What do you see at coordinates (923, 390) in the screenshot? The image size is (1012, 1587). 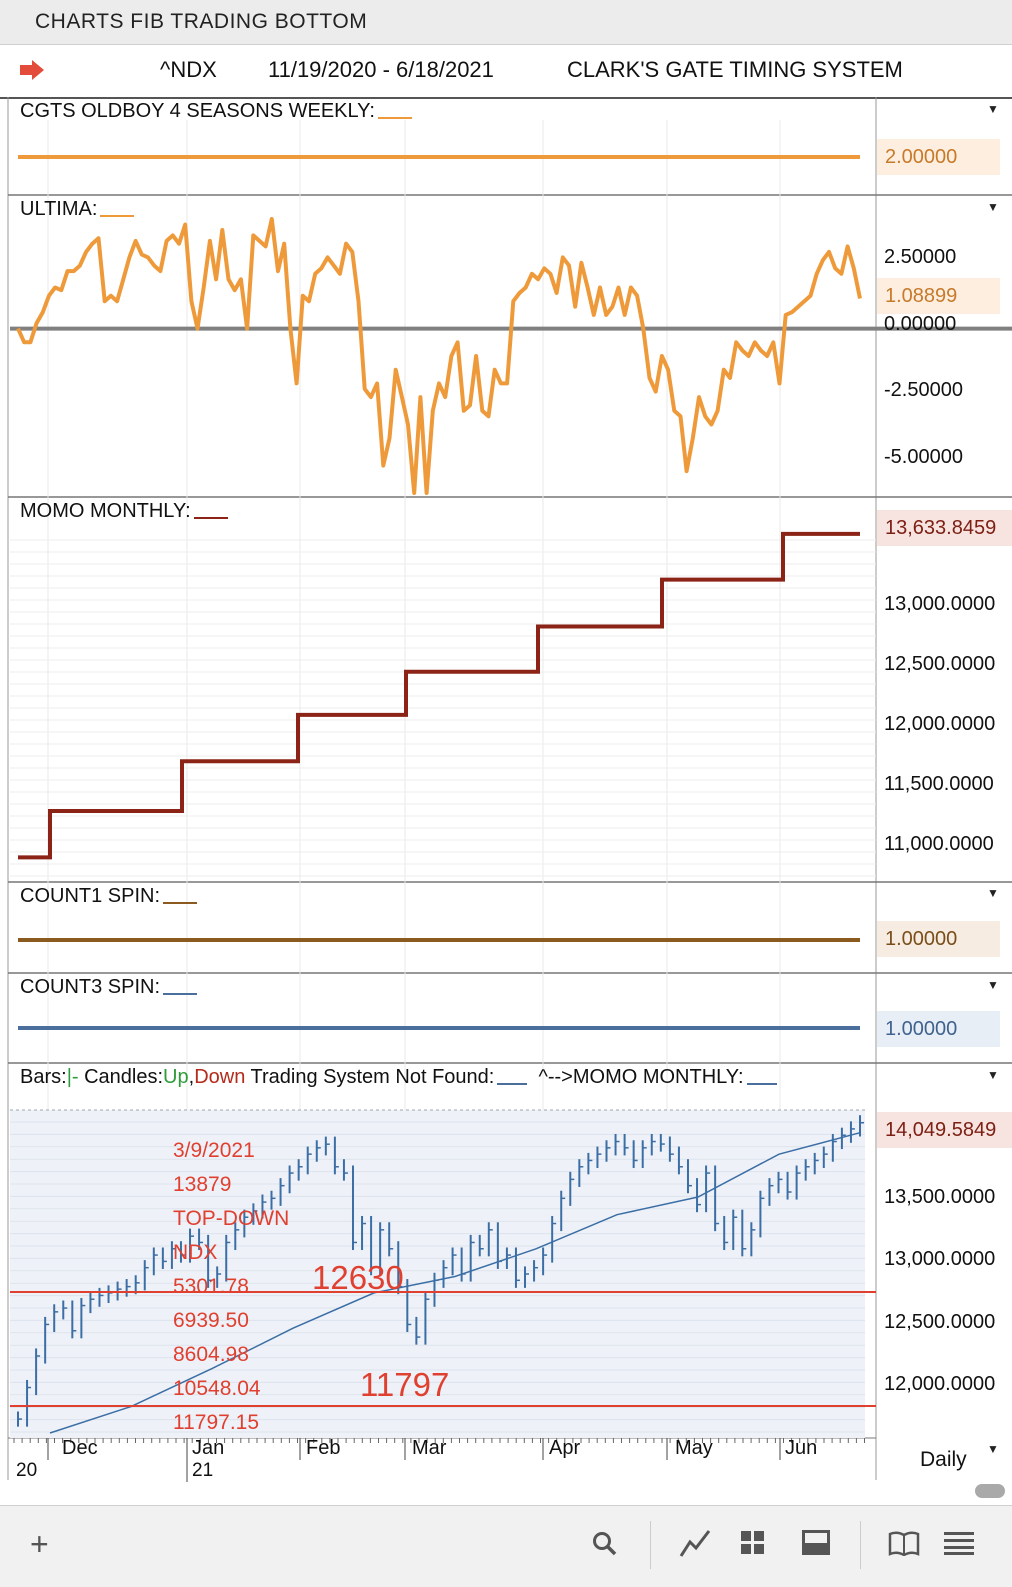 I see `ultima-tick: -2.50000` at bounding box center [923, 390].